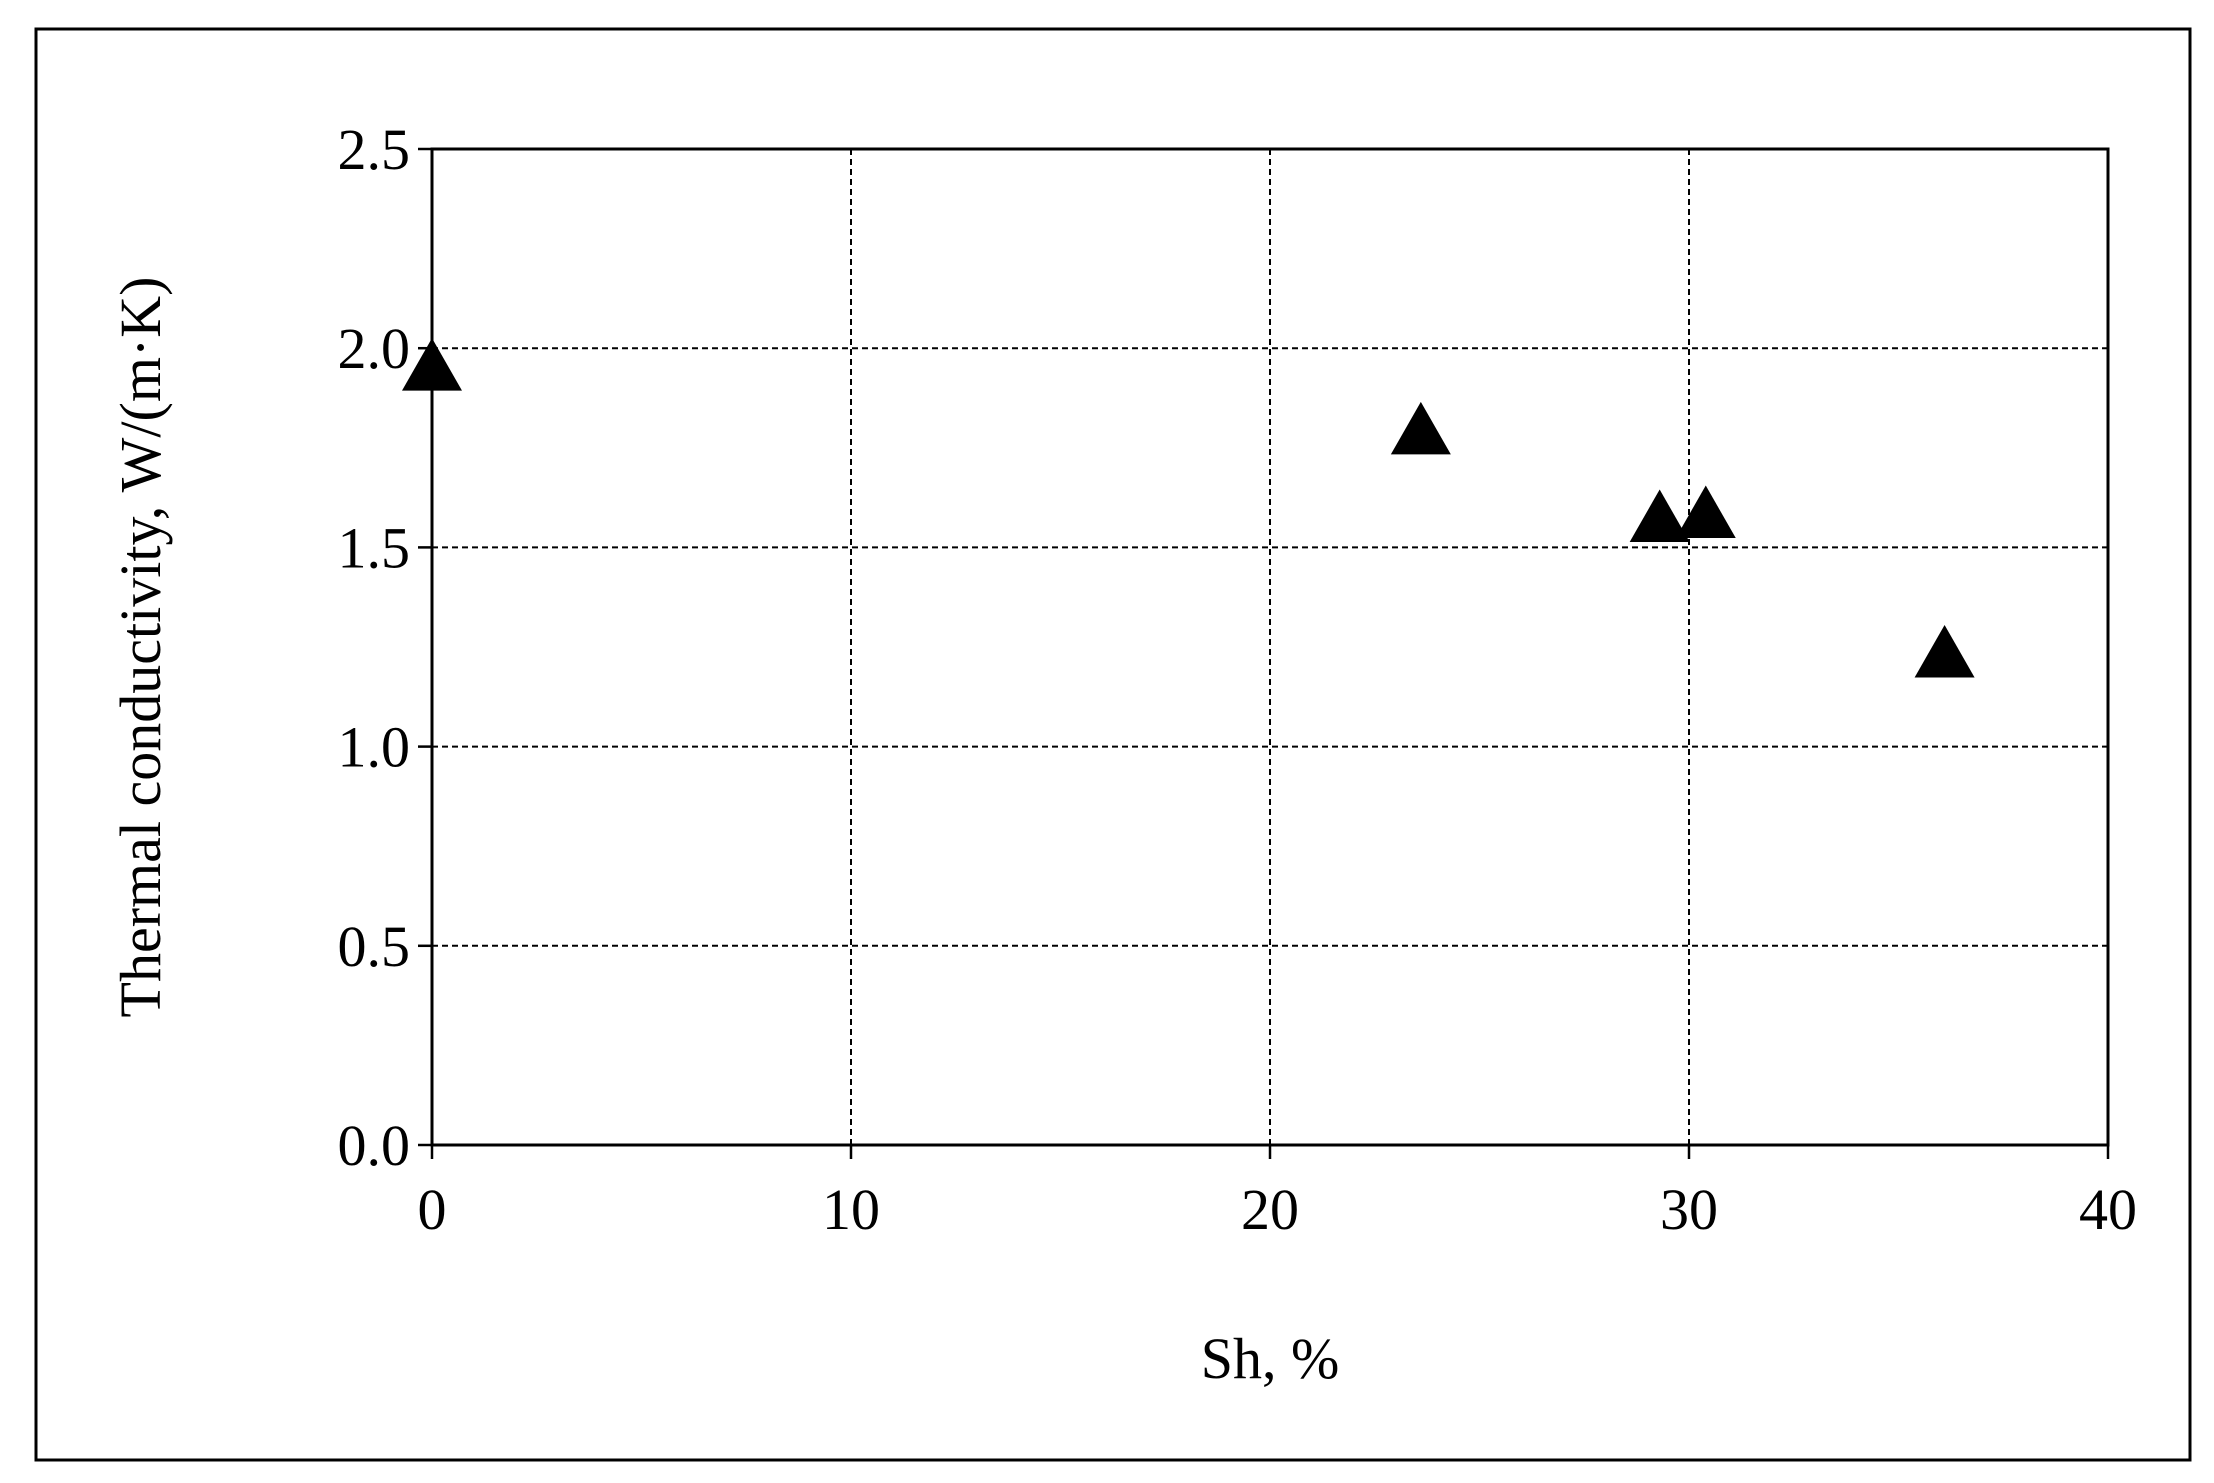  I want to click on y-tick-label: 0.0, so click(374, 1145).